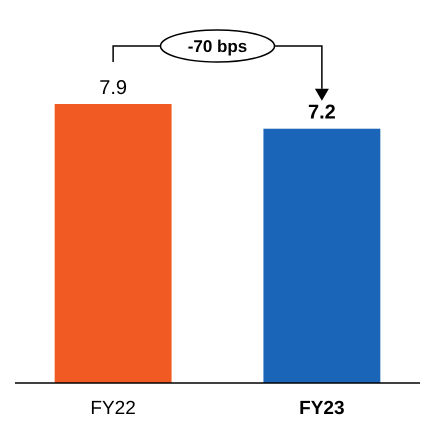  What do you see at coordinates (322, 408) in the screenshot?
I see `x-tick-label: FY23` at bounding box center [322, 408].